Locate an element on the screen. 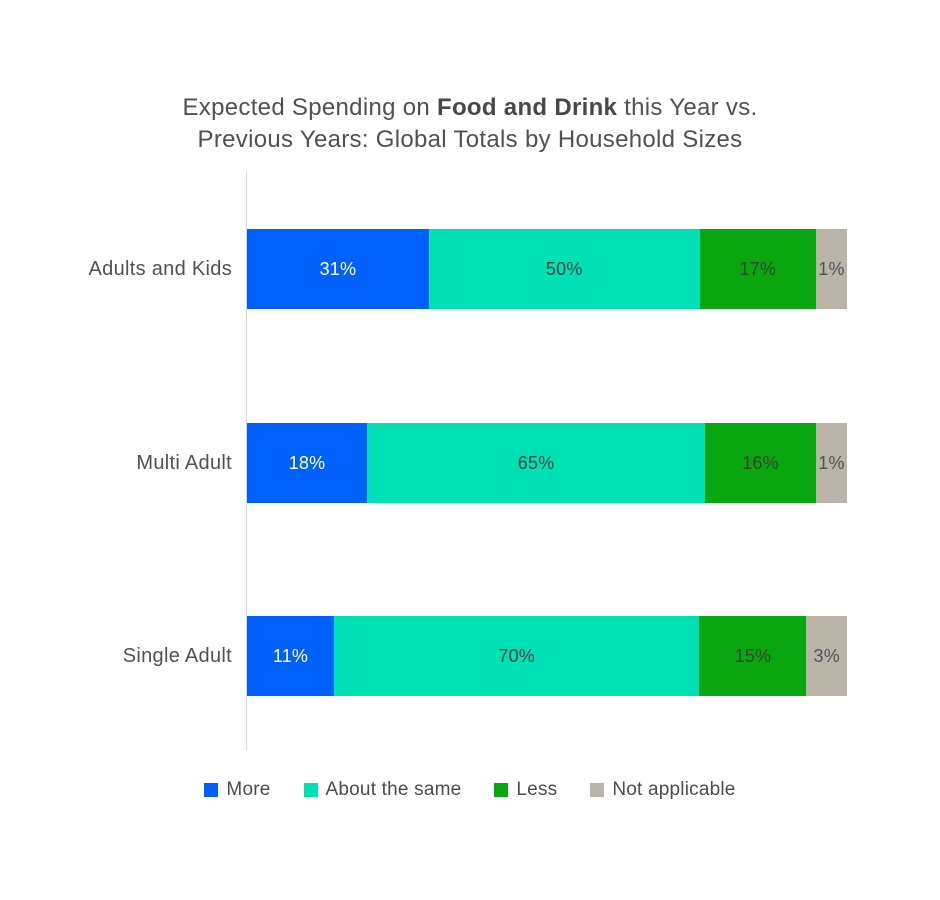 The width and height of the screenshot is (940, 900). title-bold-phrase: Food and Drink is located at coordinates (527, 107).